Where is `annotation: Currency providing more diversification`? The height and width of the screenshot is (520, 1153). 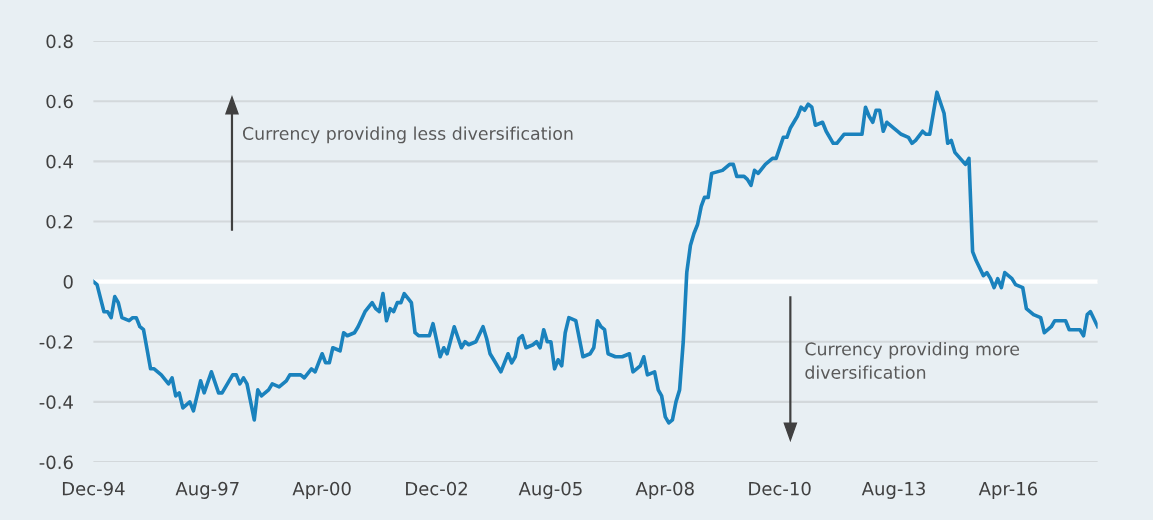
annotation: Currency providing more diversification is located at coordinates (912, 360).